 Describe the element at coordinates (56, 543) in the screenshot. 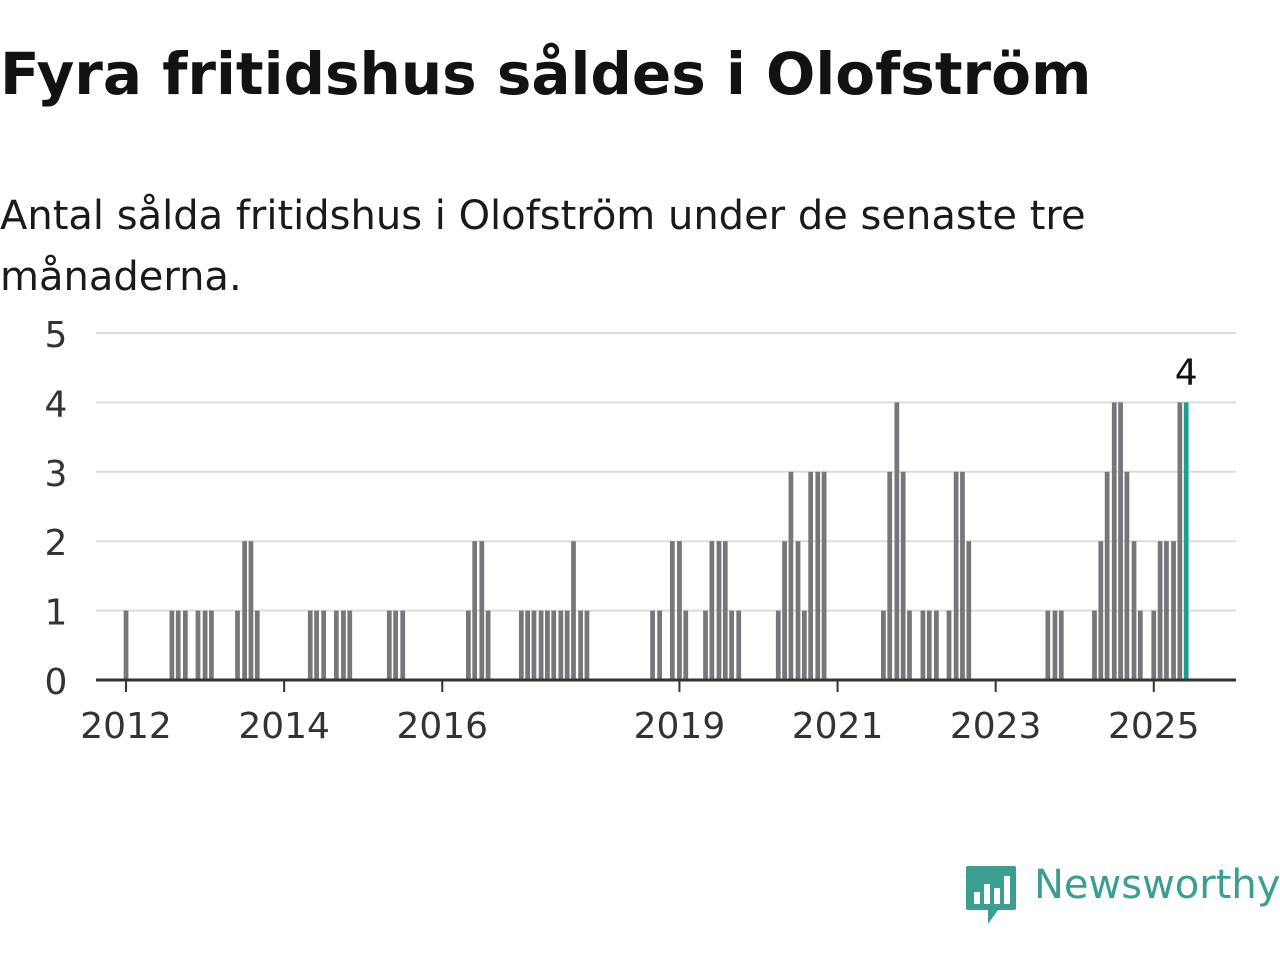

I see `y-tick-label: 2` at that location.